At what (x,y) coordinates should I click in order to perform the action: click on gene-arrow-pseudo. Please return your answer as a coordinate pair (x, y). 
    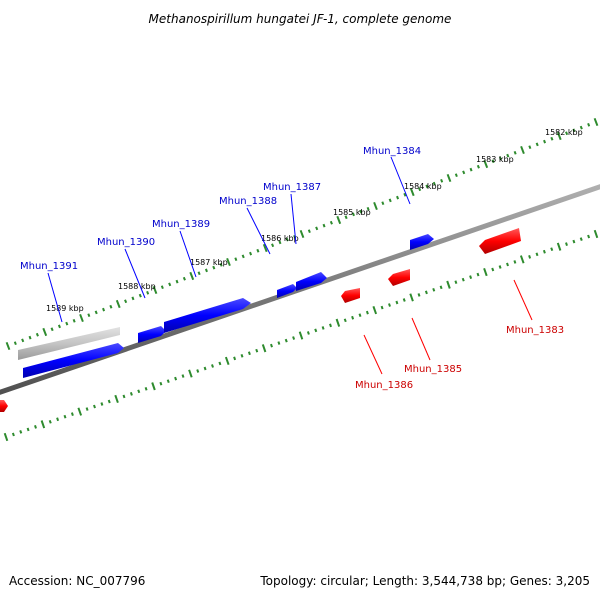
    Looking at the image, I should click on (69, 343).